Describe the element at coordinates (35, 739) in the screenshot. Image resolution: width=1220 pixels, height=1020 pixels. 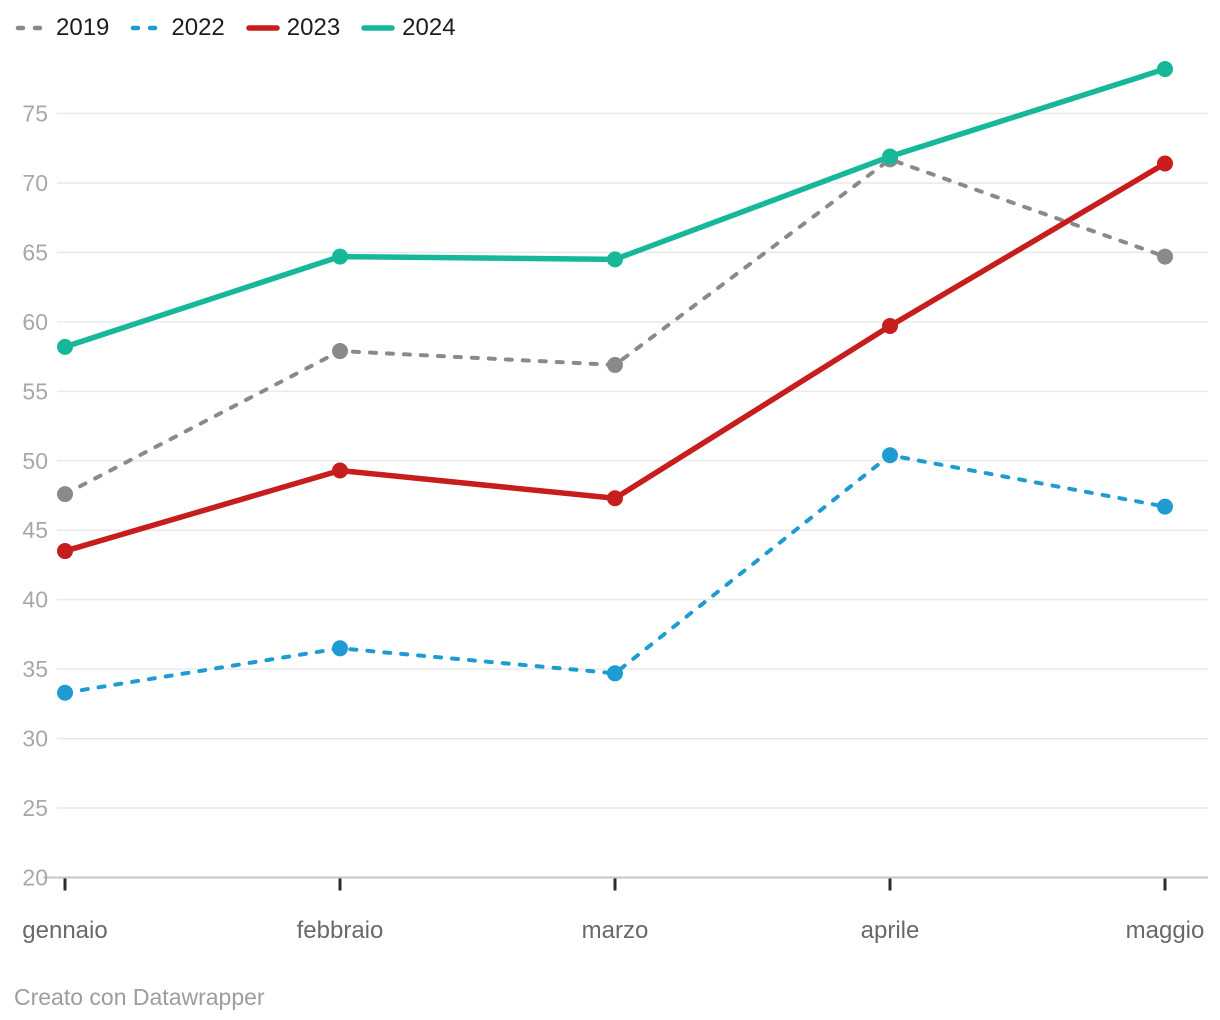
I see `y-tick-label: 30` at that location.